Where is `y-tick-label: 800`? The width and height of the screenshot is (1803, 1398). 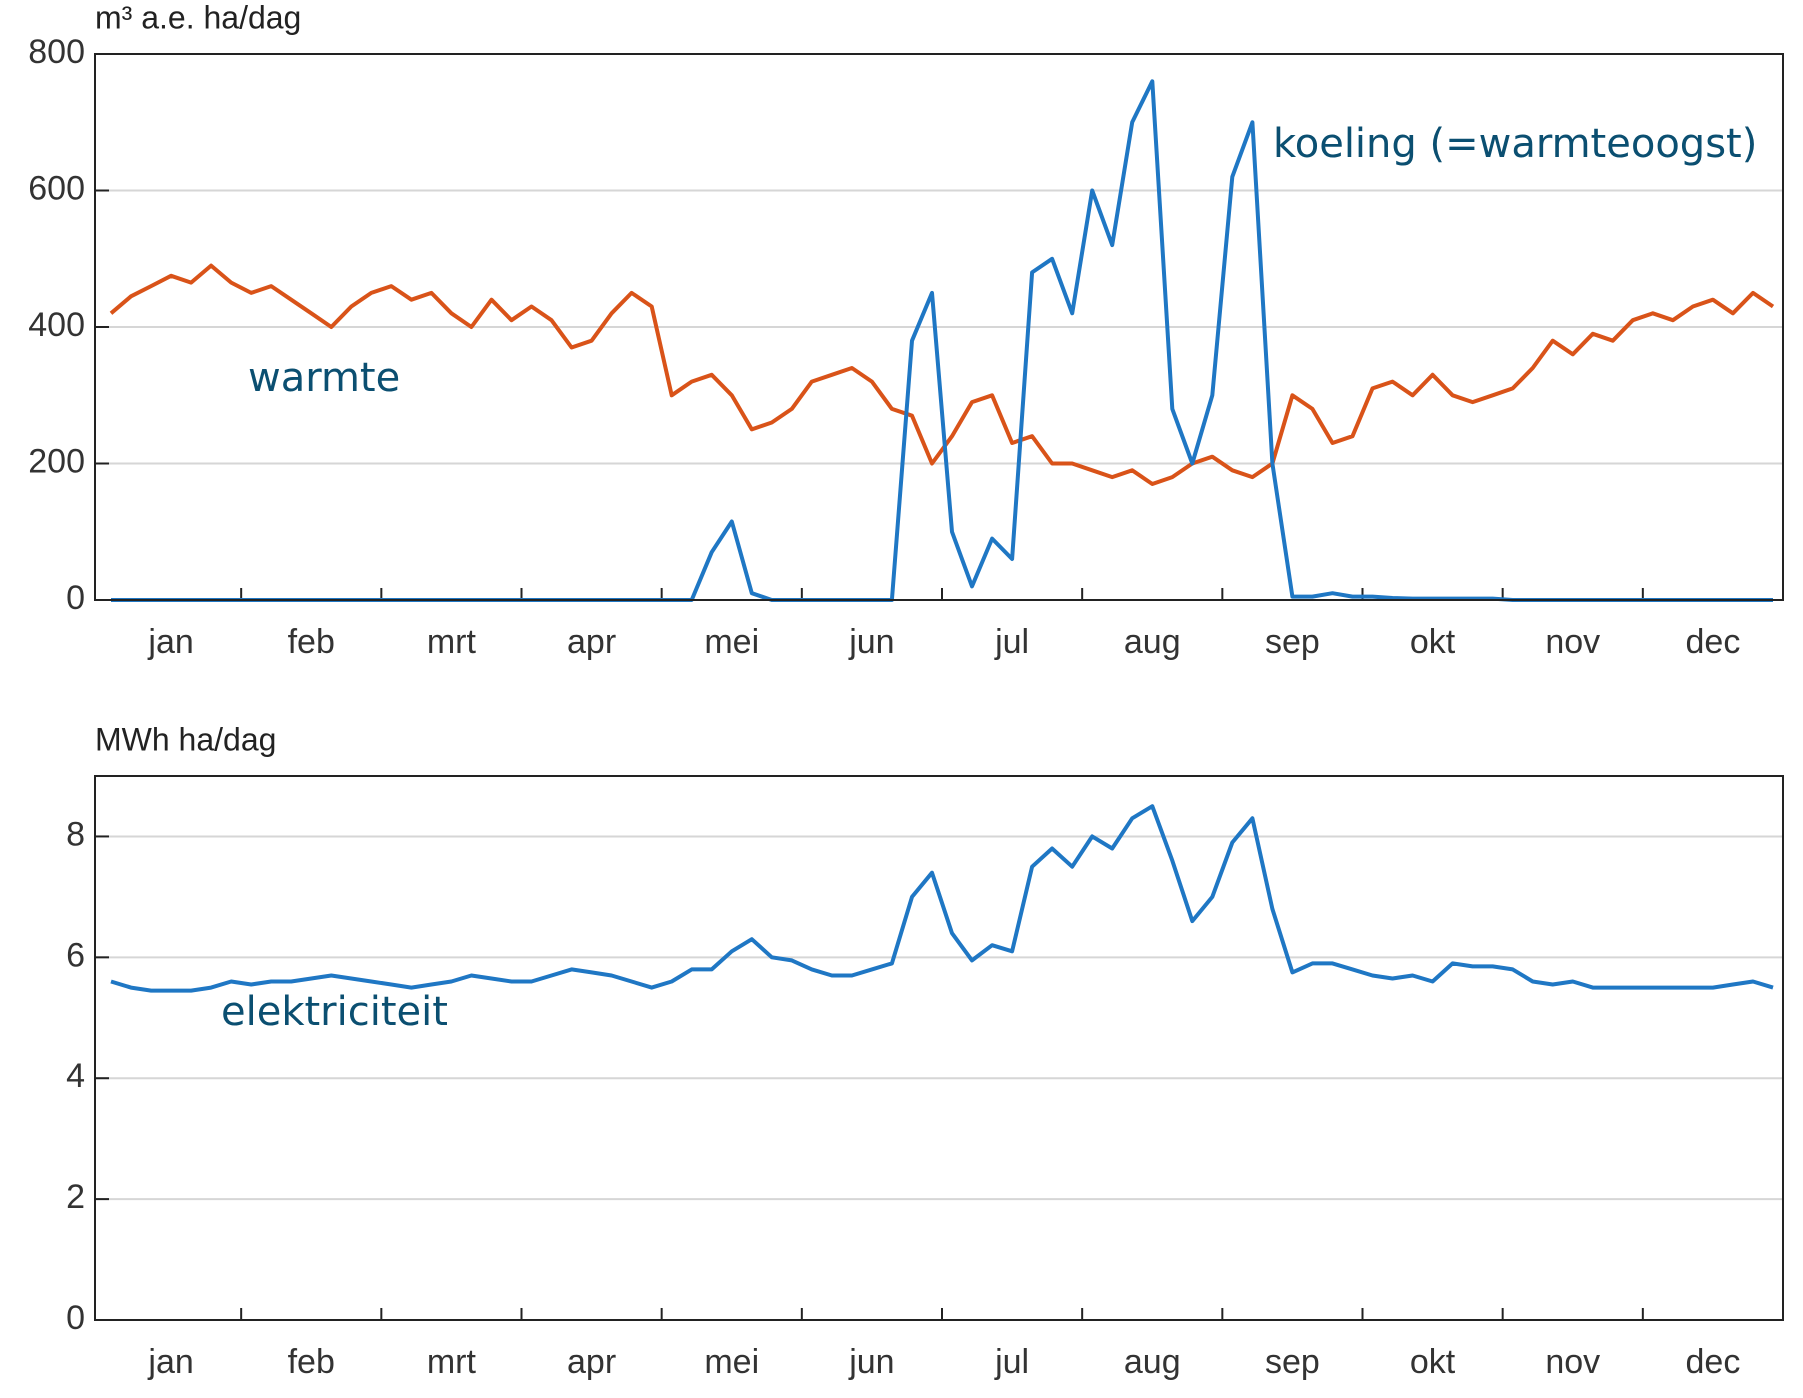
y-tick-label: 800 is located at coordinates (56, 52).